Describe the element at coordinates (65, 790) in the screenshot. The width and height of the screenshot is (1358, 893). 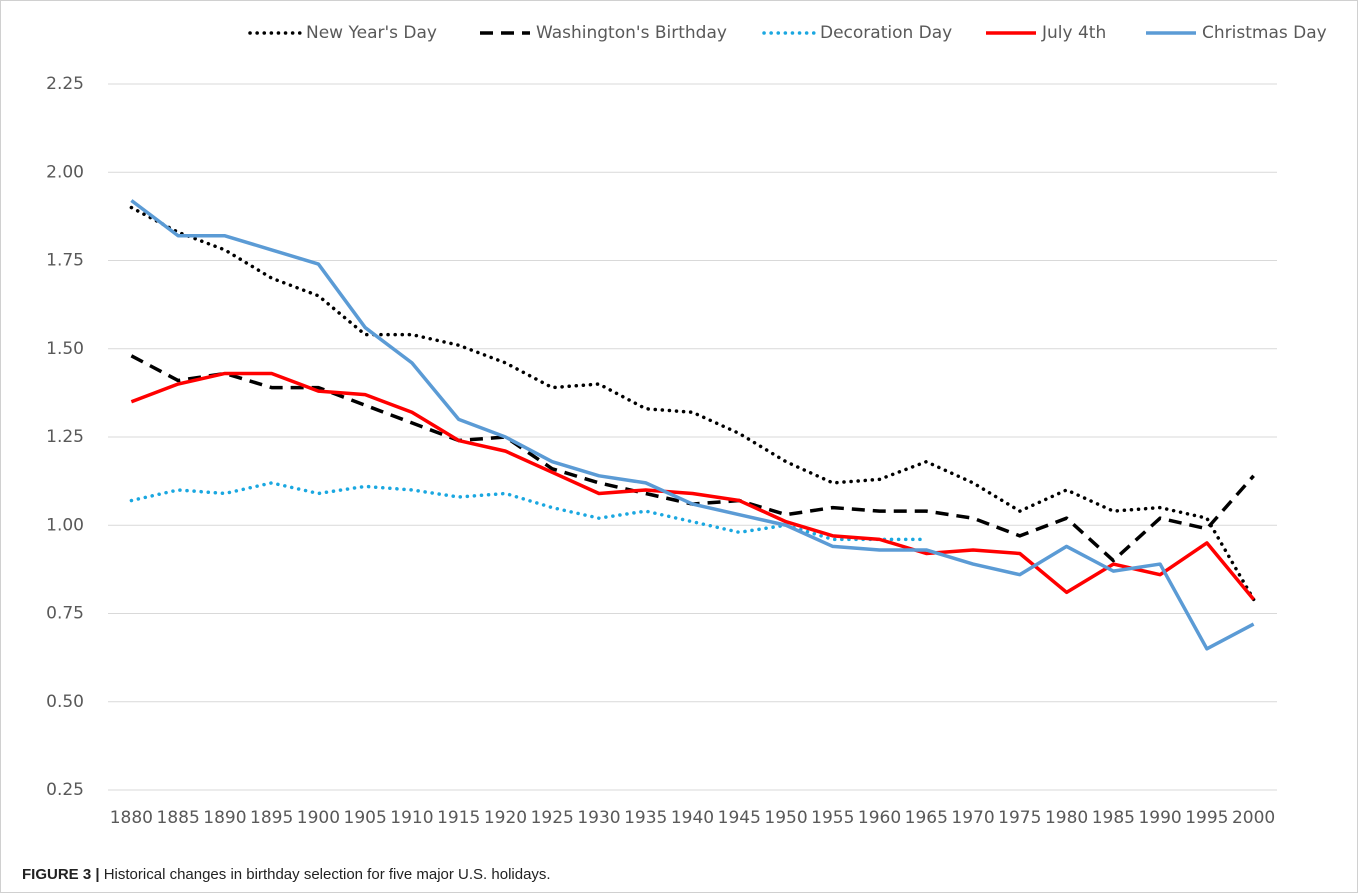
I see `y-tick-label: 0.25` at that location.